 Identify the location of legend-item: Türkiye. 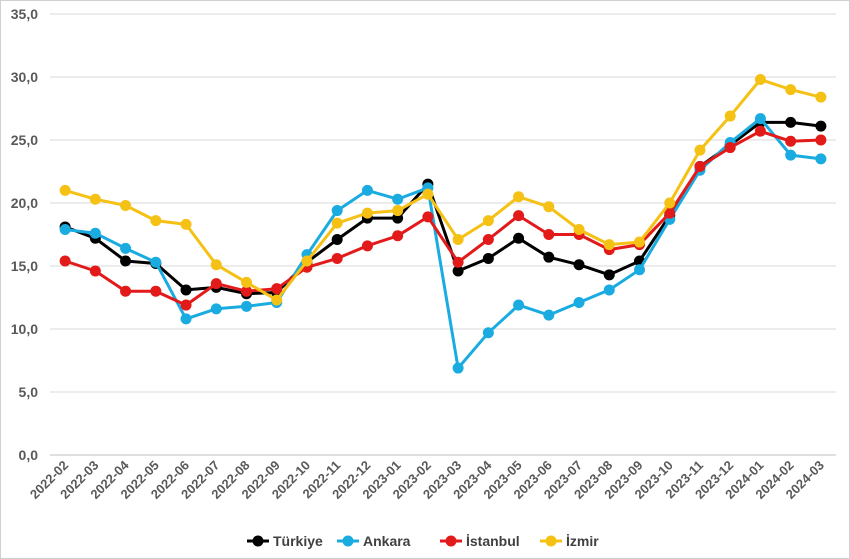
(285, 541).